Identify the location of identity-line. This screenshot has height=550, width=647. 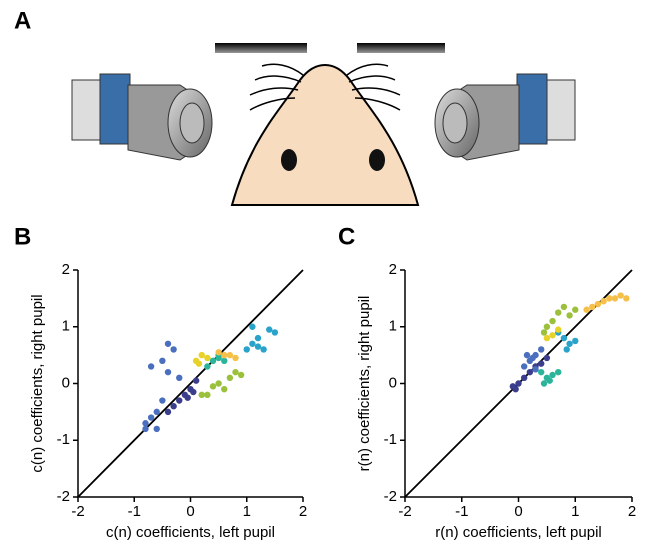
(190, 383).